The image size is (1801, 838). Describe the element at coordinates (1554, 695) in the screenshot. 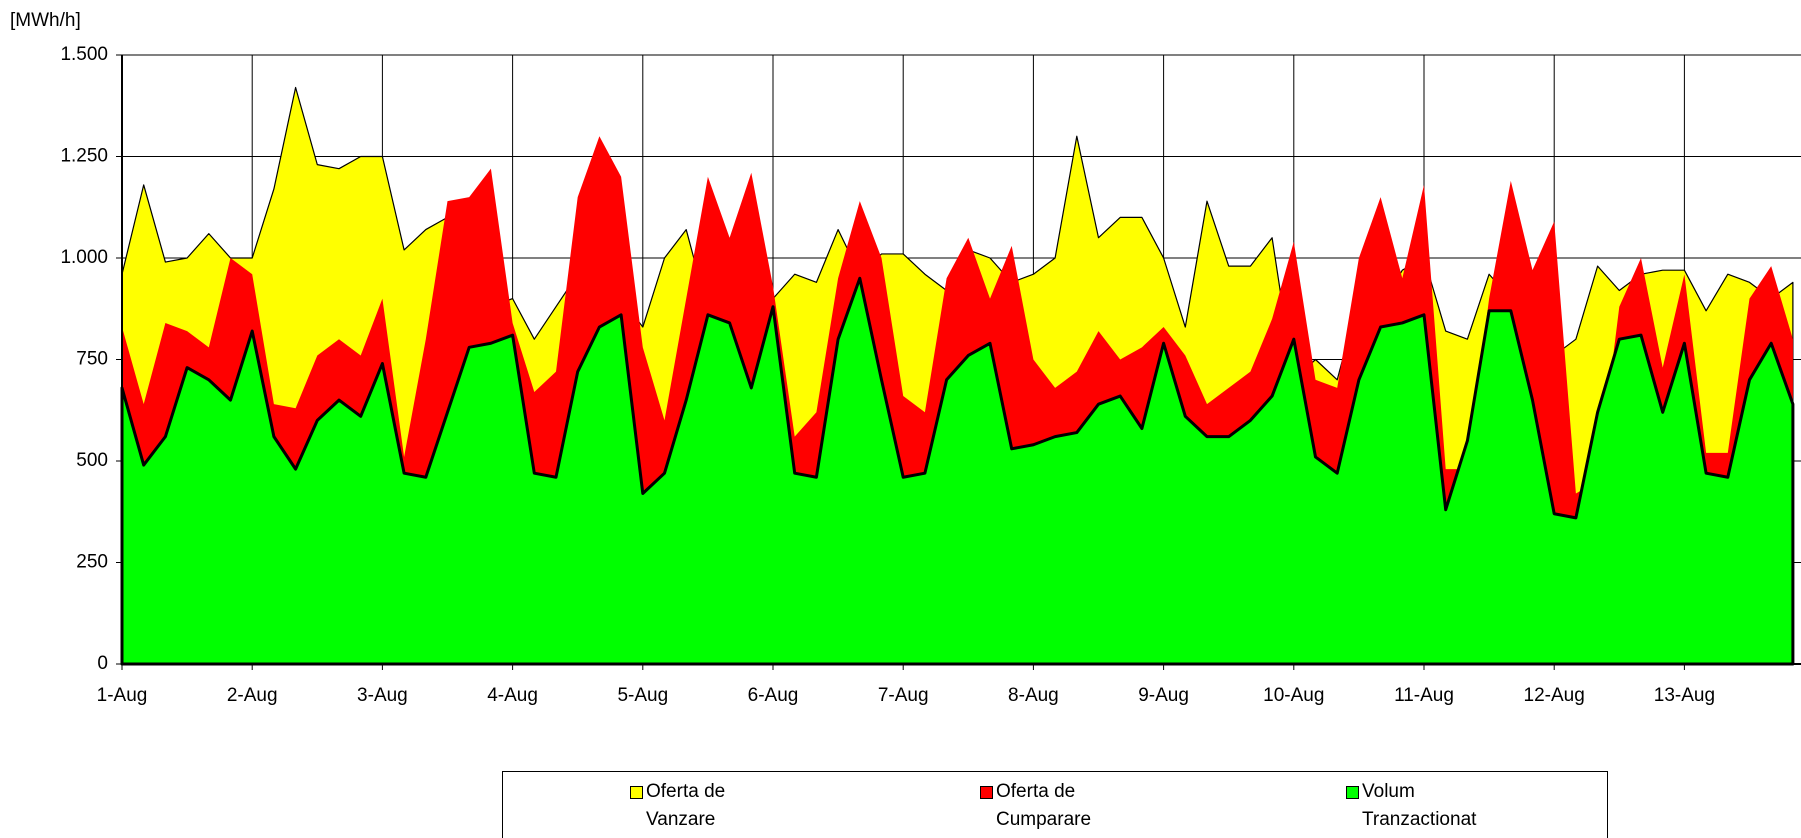

I see `x-tick-label: 12-Aug` at that location.